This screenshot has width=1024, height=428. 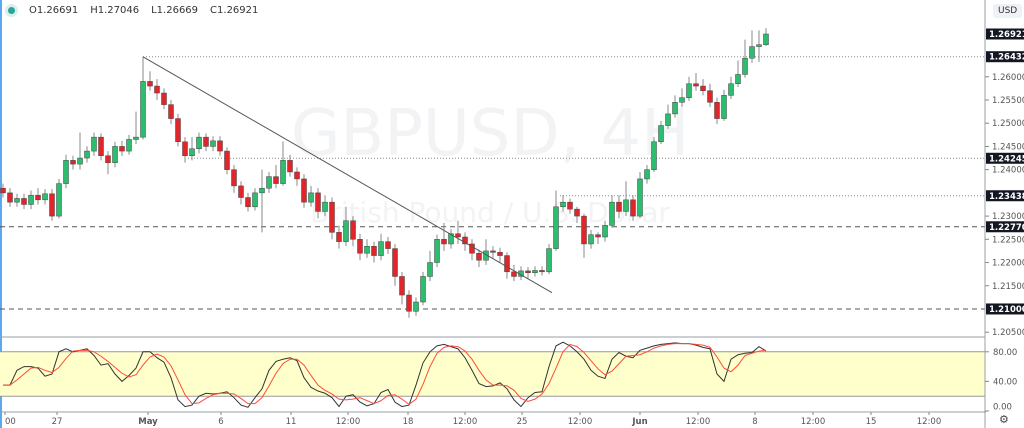 What do you see at coordinates (639, 422) in the screenshot?
I see `time-tick-label: Jun` at bounding box center [639, 422].